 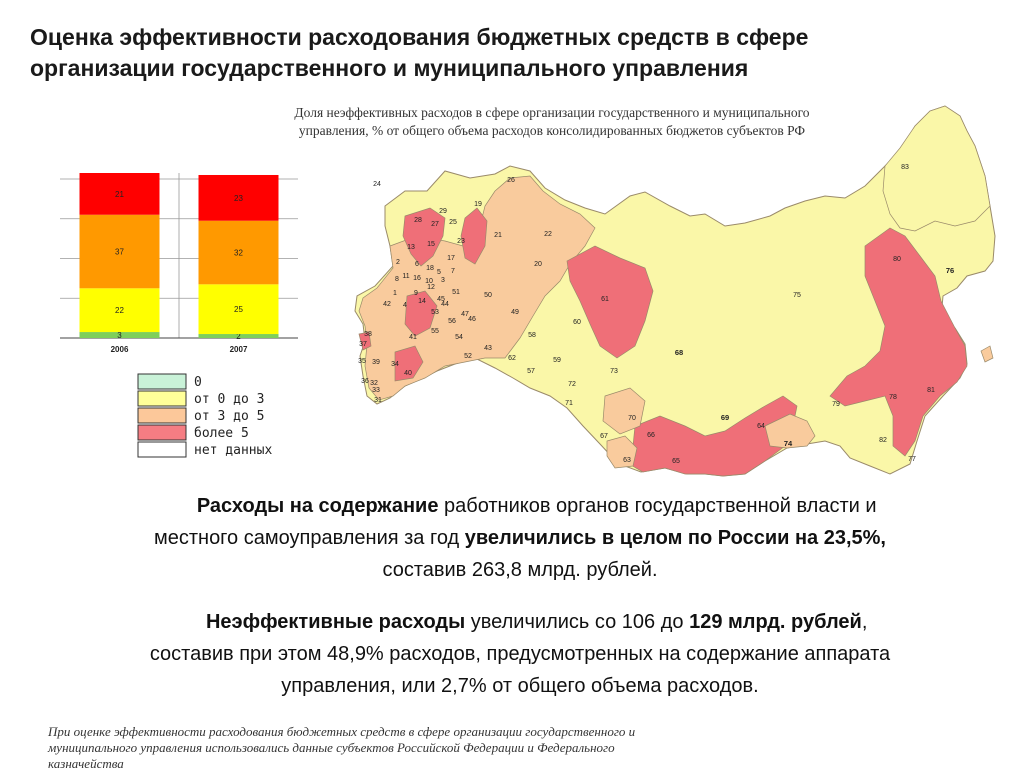 I want to click on region-center-red, so click(x=421, y=313).